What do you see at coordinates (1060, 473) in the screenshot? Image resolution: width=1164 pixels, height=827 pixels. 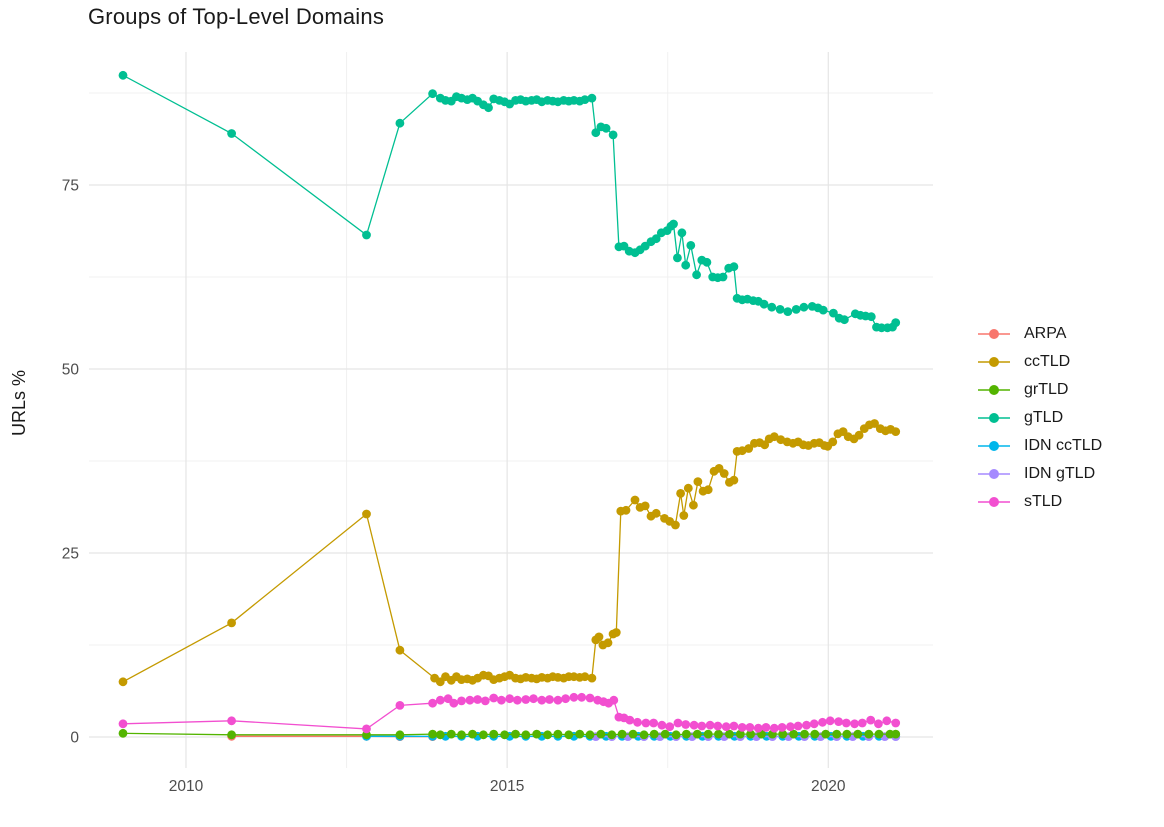 I see `legend-label: IDN gTLD` at bounding box center [1060, 473].